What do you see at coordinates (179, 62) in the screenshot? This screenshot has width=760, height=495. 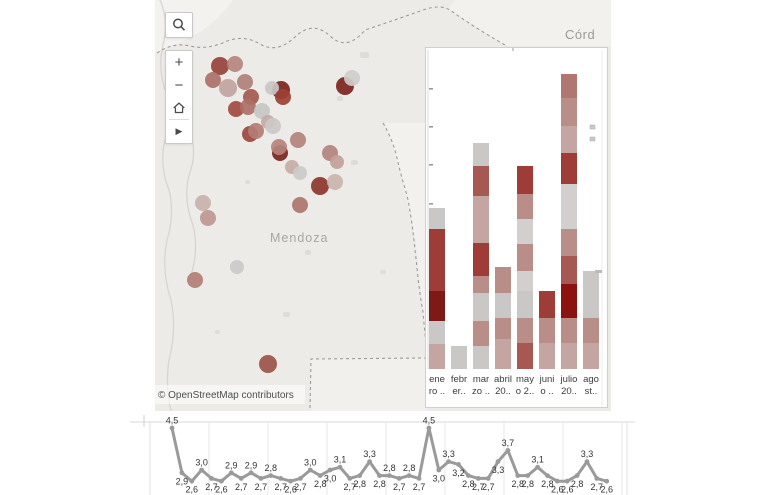 I see `zoom-in-button: +` at bounding box center [179, 62].